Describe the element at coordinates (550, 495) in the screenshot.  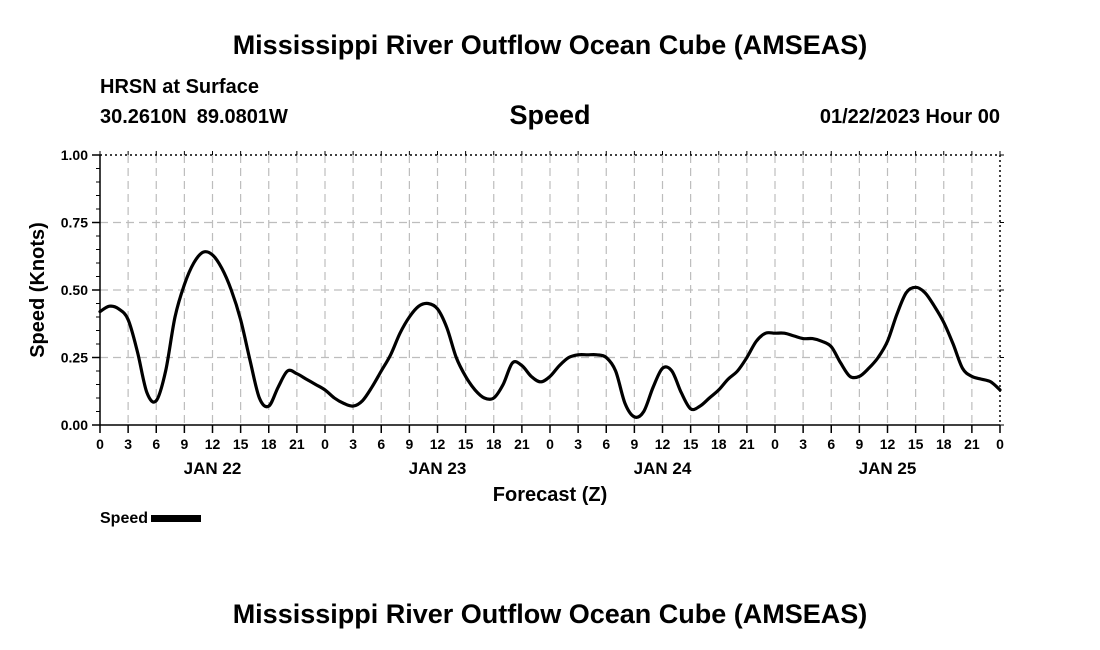
I see `x-axis-label: Forecast (Z)` at that location.